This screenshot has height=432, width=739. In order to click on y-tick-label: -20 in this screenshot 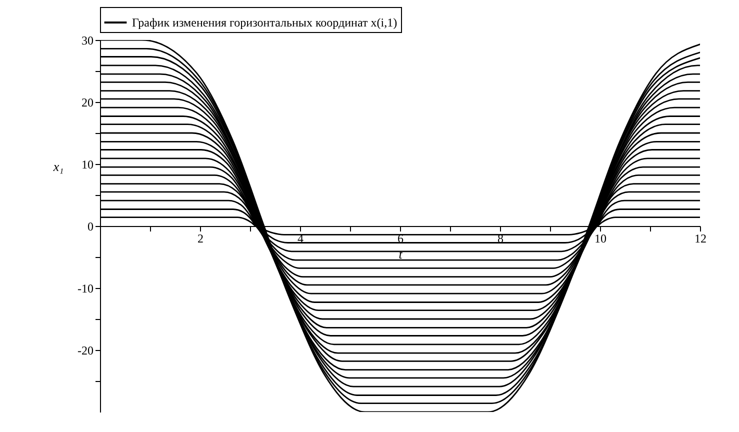, I will do `click(86, 351)`.